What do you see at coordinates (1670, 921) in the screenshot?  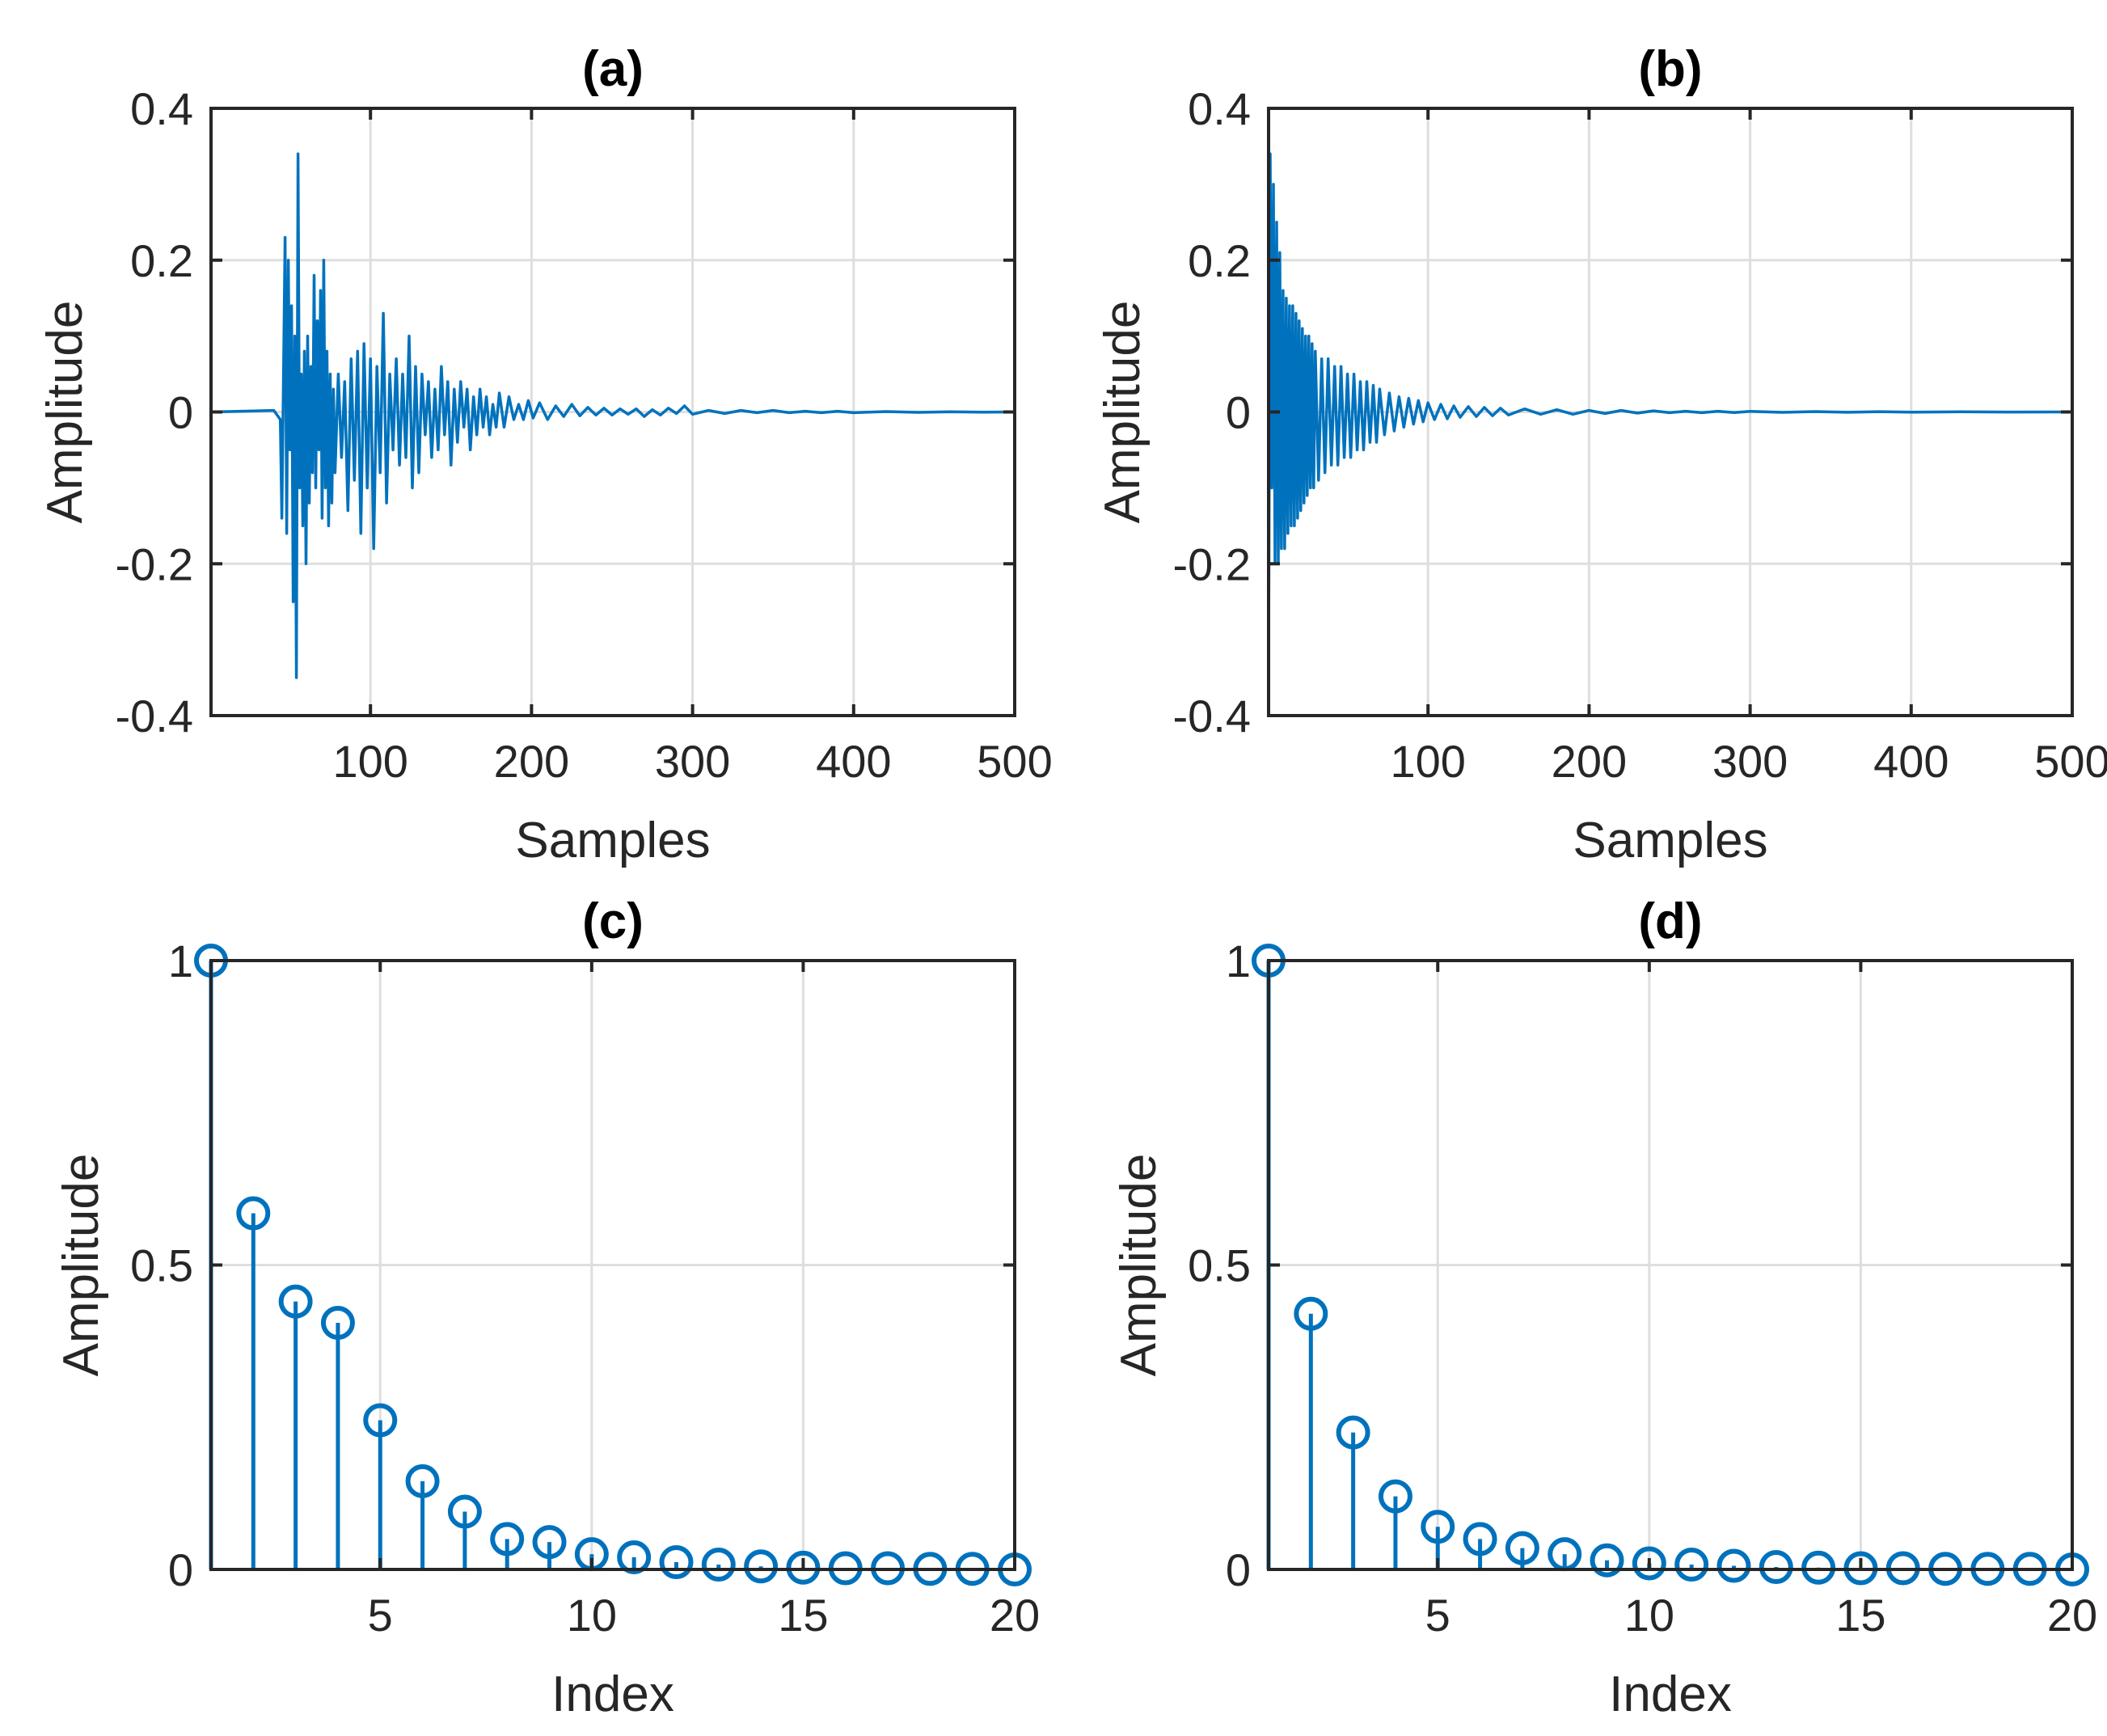 I see `panel-title-d: (d)` at bounding box center [1670, 921].